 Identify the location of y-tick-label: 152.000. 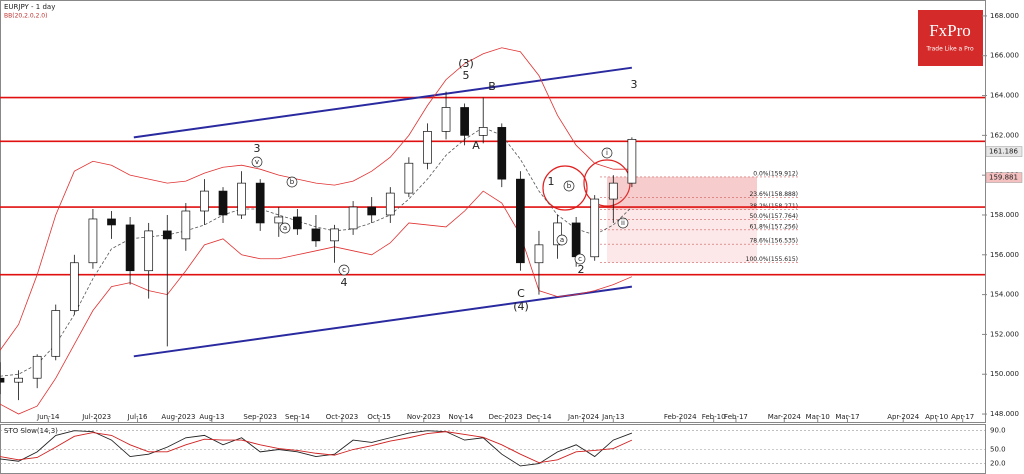
(1004, 334).